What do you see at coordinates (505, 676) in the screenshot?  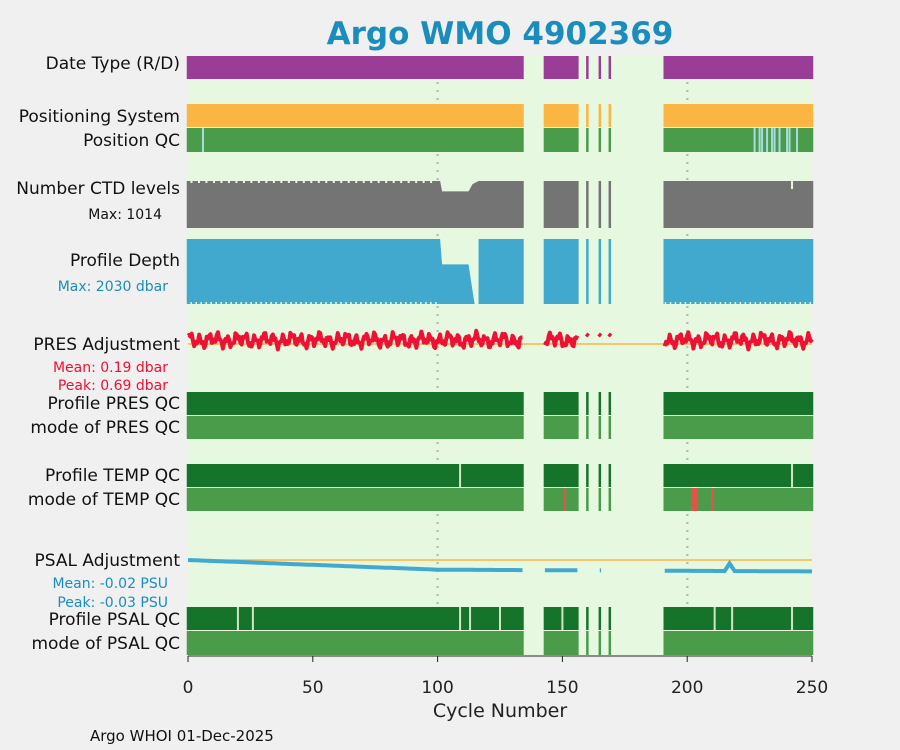 I see `x-axis: 0 50 100 150 200 250` at bounding box center [505, 676].